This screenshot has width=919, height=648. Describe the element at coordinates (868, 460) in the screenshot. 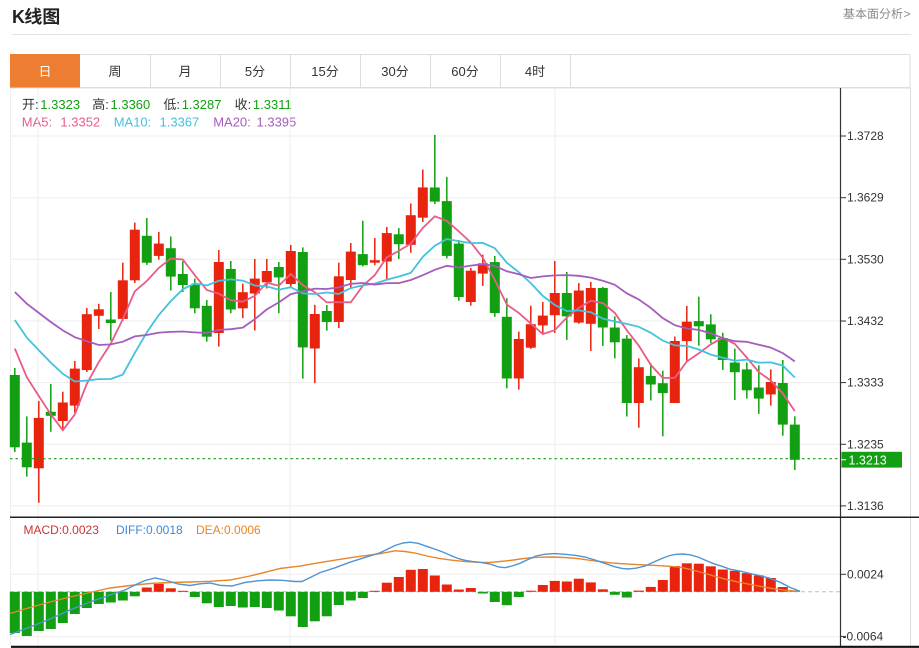

I see `svg-text: 1.3213` at that location.